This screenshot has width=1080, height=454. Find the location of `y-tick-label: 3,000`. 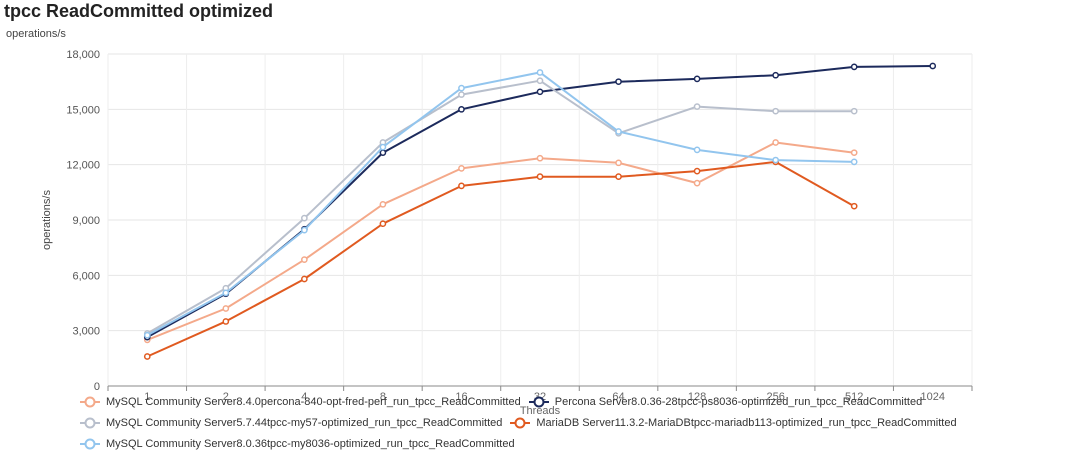

y-tick-label: 3,000 is located at coordinates (86, 332).